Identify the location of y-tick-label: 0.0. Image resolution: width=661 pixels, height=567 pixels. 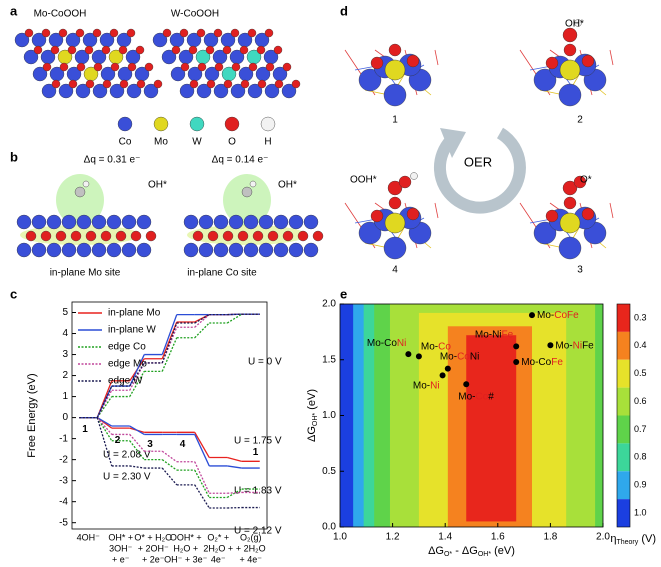
(329, 527).